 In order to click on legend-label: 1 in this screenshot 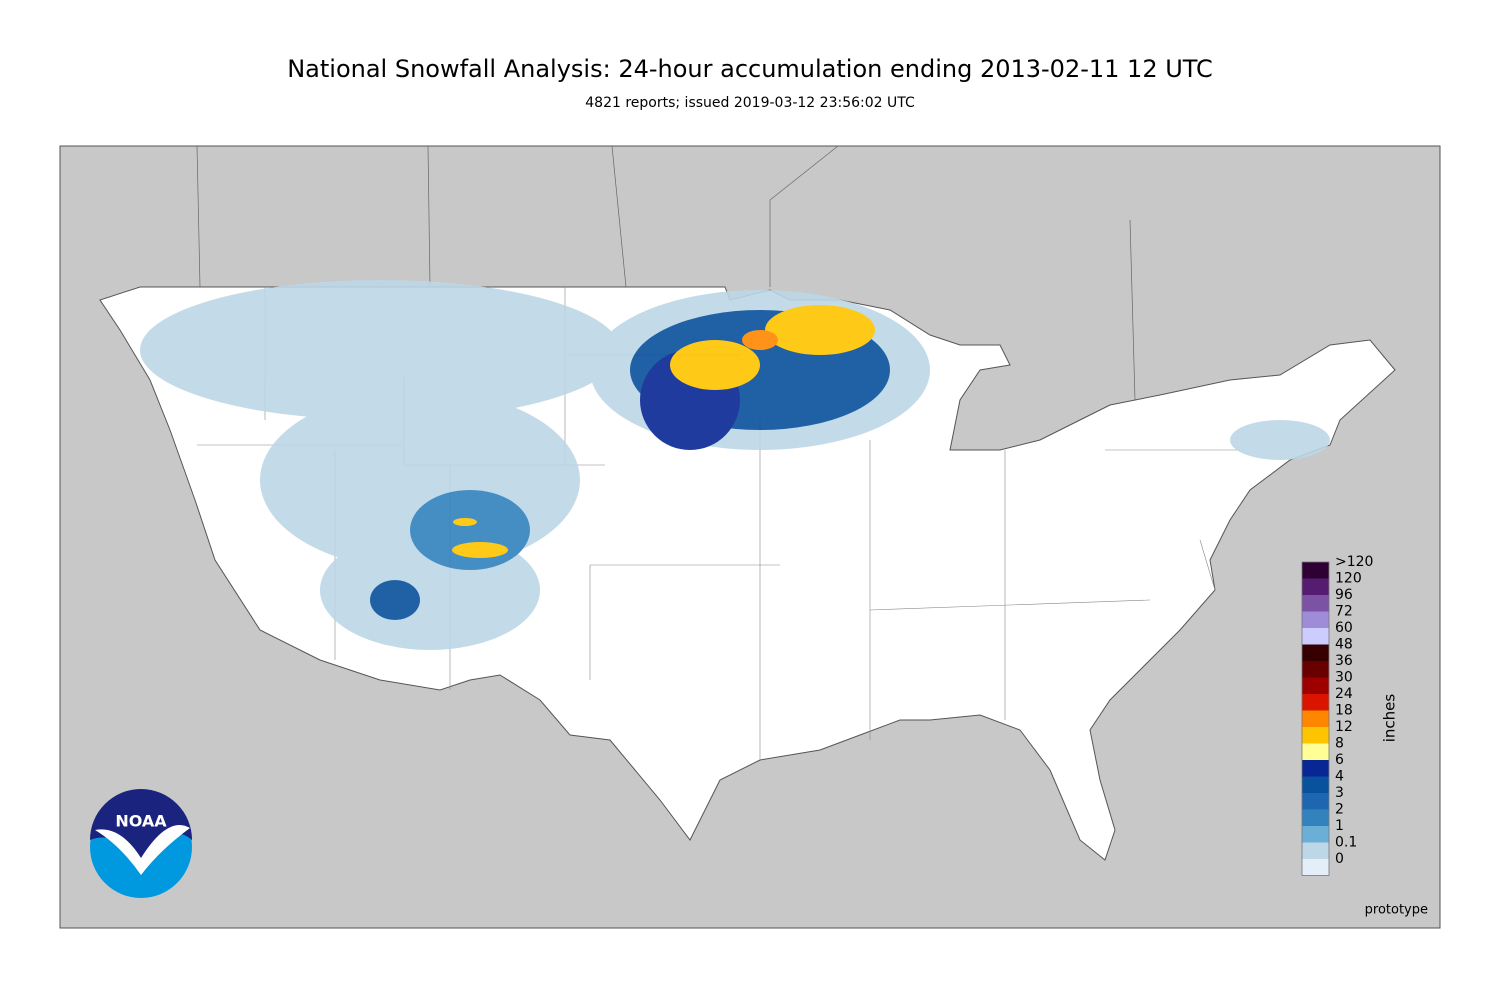, I will do `click(1339, 826)`.